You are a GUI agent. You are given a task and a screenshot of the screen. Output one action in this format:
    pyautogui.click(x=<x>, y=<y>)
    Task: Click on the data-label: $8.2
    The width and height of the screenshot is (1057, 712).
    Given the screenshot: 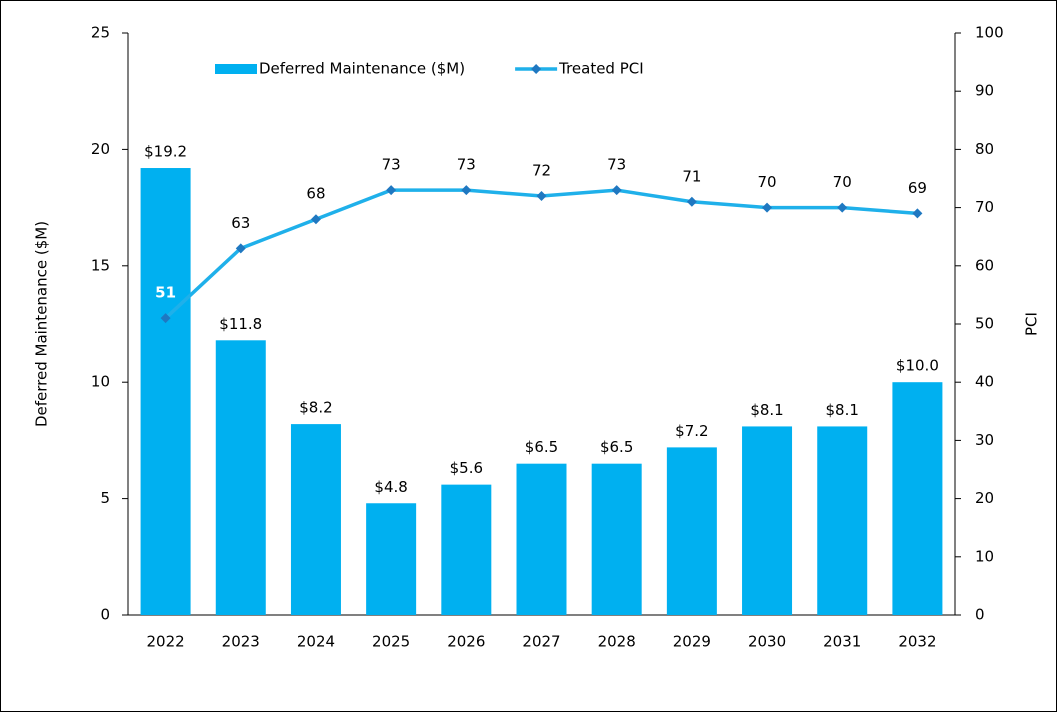 What is the action you would take?
    pyautogui.click(x=315, y=408)
    